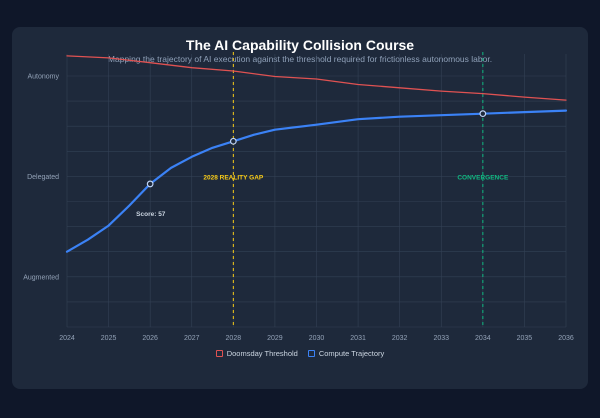  Describe the element at coordinates (219, 353) in the screenshot. I see `legend-swatch-doomsday-threshold` at that location.